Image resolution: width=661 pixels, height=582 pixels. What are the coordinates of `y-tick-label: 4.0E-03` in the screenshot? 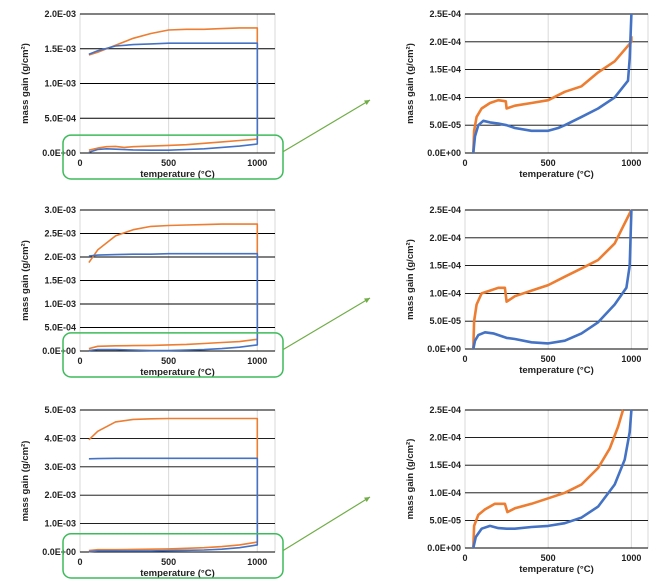 It's located at (60, 438).